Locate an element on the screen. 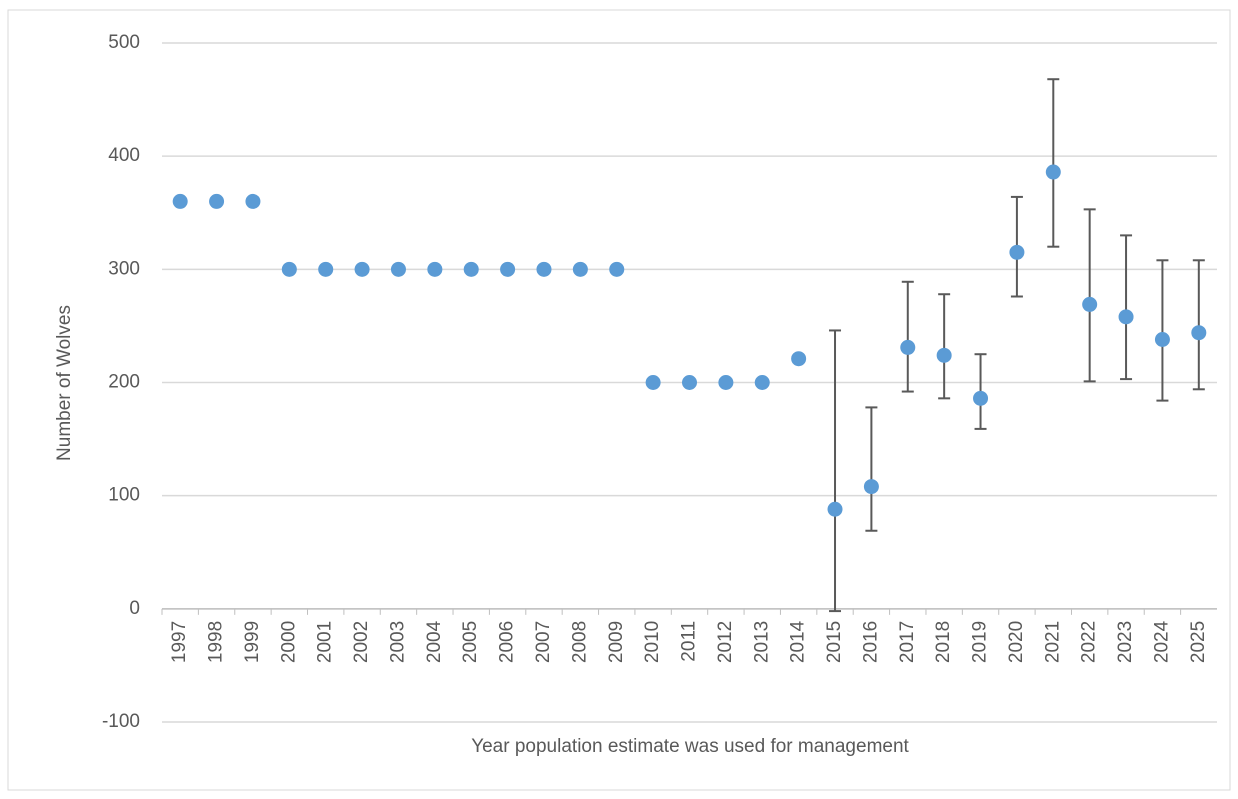 The height and width of the screenshot is (799, 1238). x-tick-label: 2001 is located at coordinates (325, 642).